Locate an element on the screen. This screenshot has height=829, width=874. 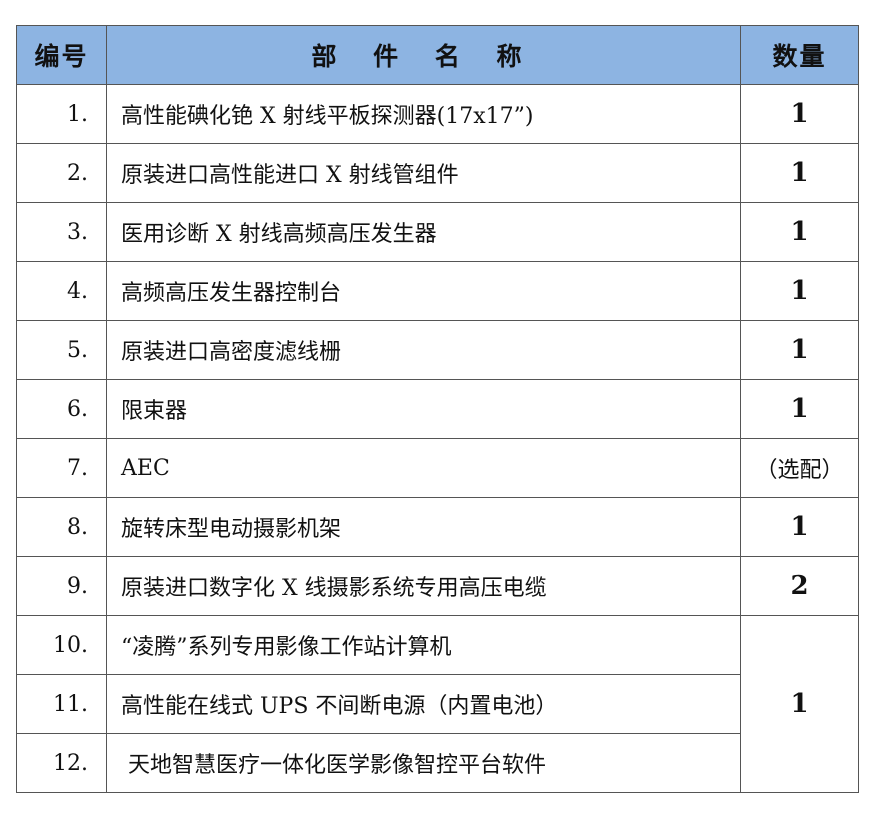
table-row: 5. 原装进口高密度滤线栅 1 is located at coordinates (437, 350).